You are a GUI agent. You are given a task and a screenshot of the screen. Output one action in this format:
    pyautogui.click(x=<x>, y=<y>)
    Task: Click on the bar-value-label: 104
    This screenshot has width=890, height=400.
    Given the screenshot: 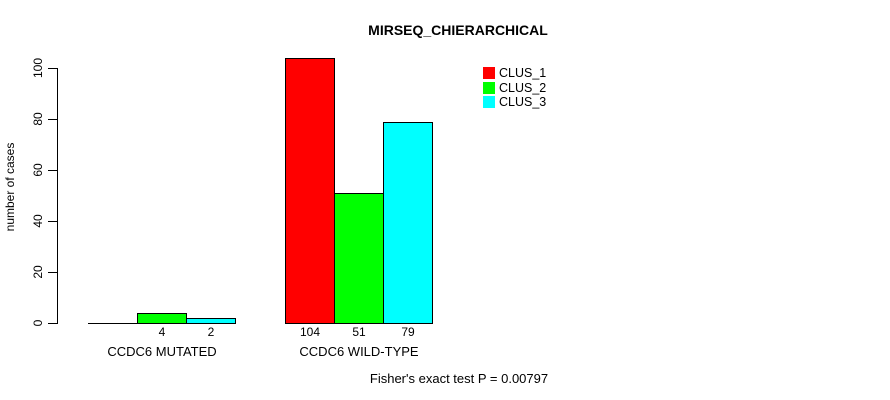 What is the action you would take?
    pyautogui.click(x=310, y=332)
    